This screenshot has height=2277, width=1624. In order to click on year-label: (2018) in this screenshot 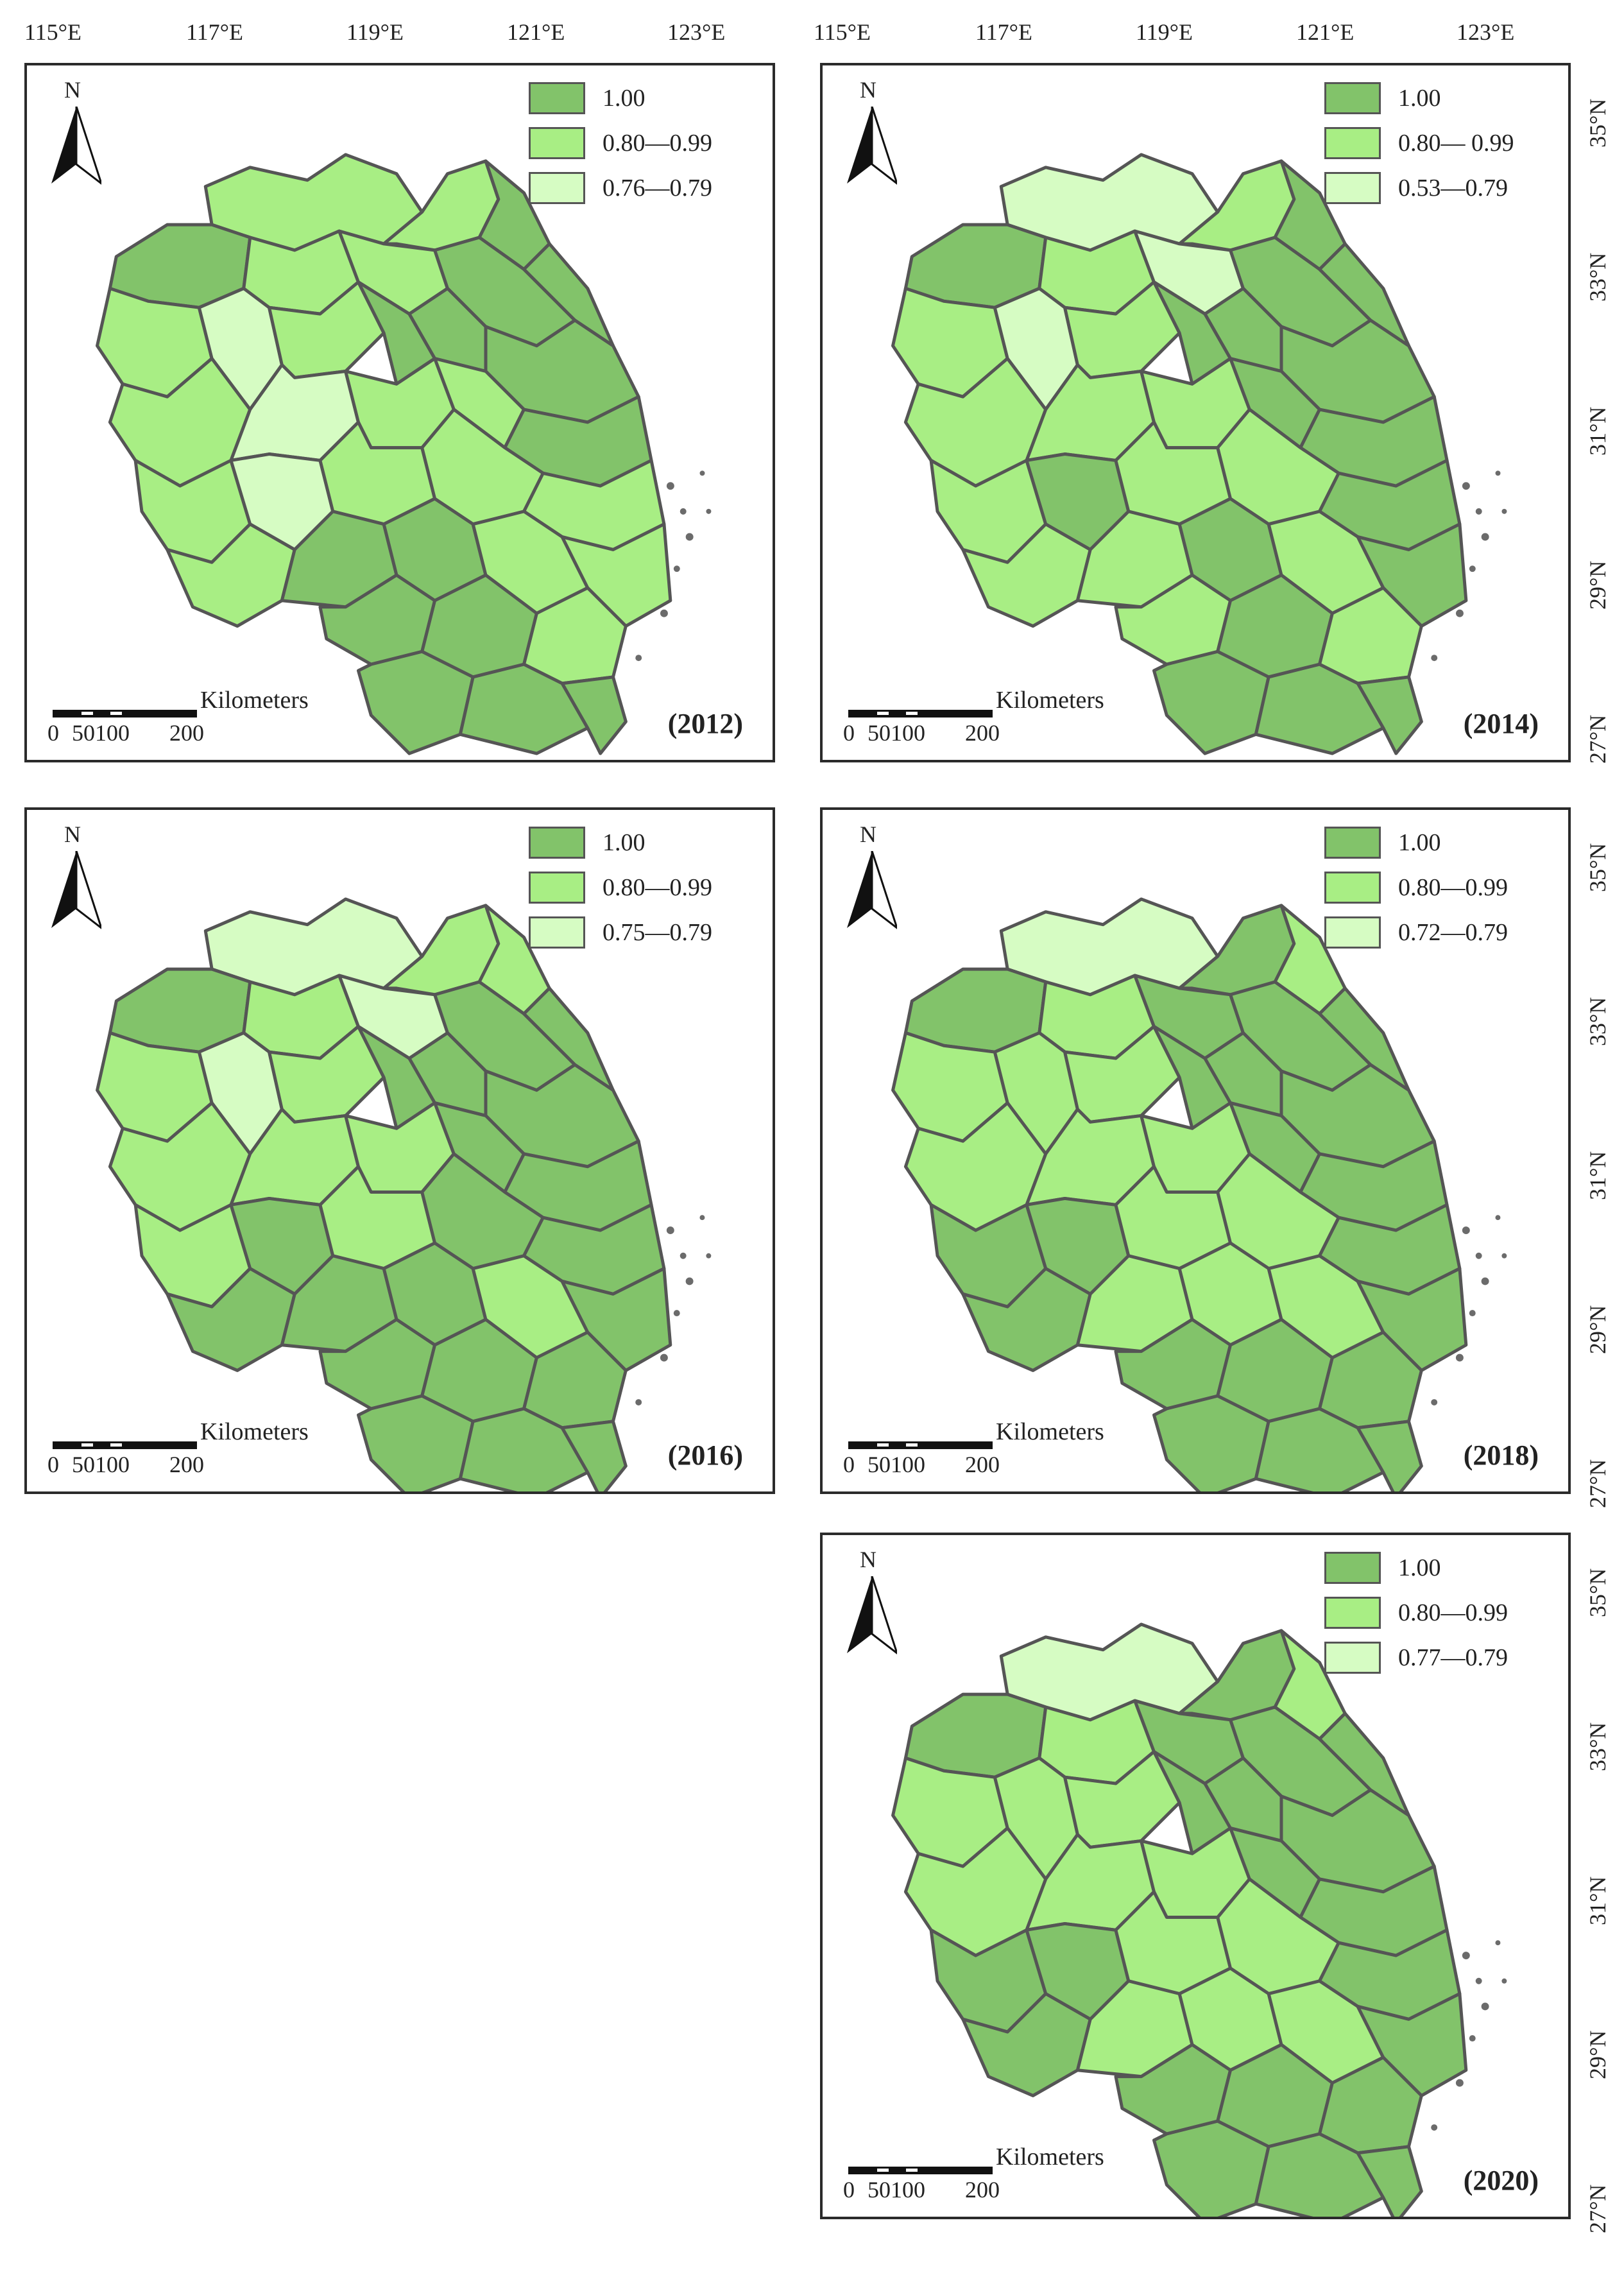, I will do `click(1501, 1455)`.